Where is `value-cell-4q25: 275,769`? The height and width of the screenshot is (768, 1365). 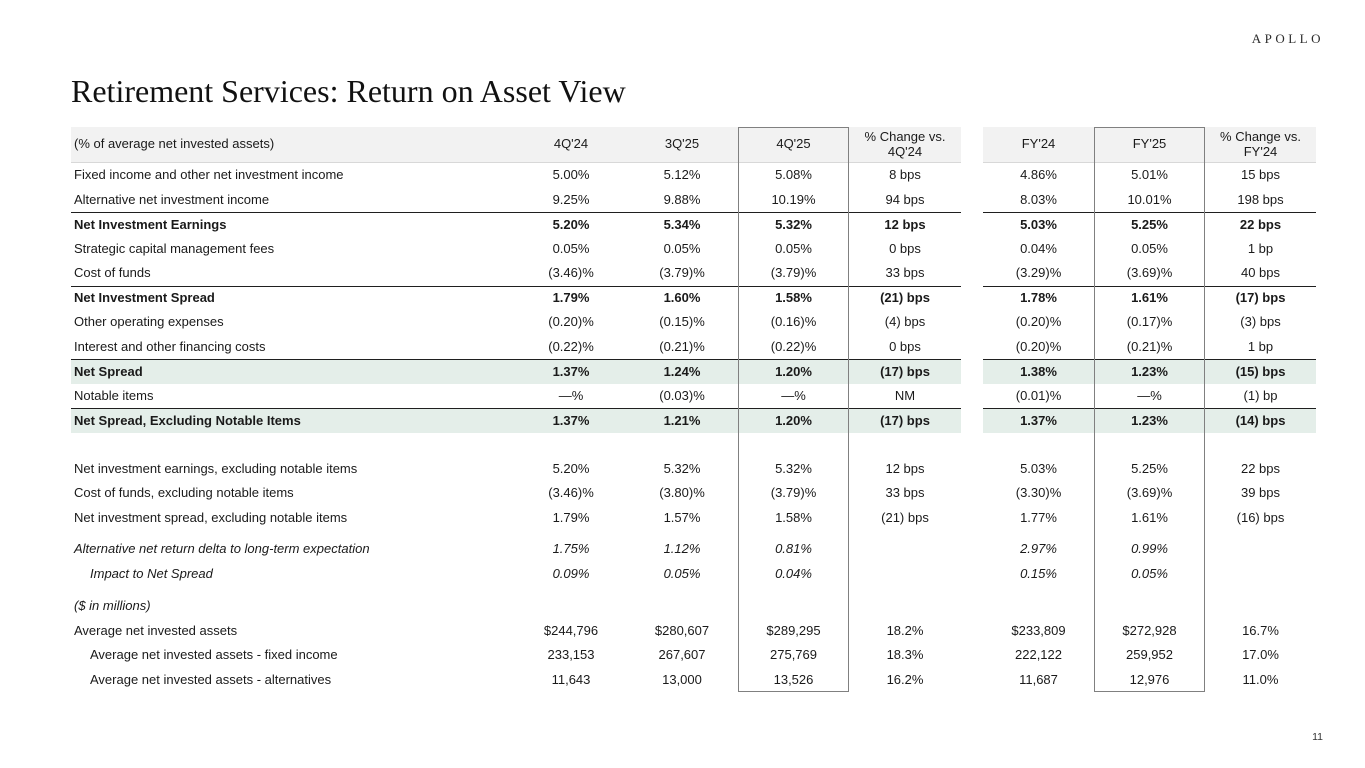 value-cell-4q25: 275,769 is located at coordinates (793, 655).